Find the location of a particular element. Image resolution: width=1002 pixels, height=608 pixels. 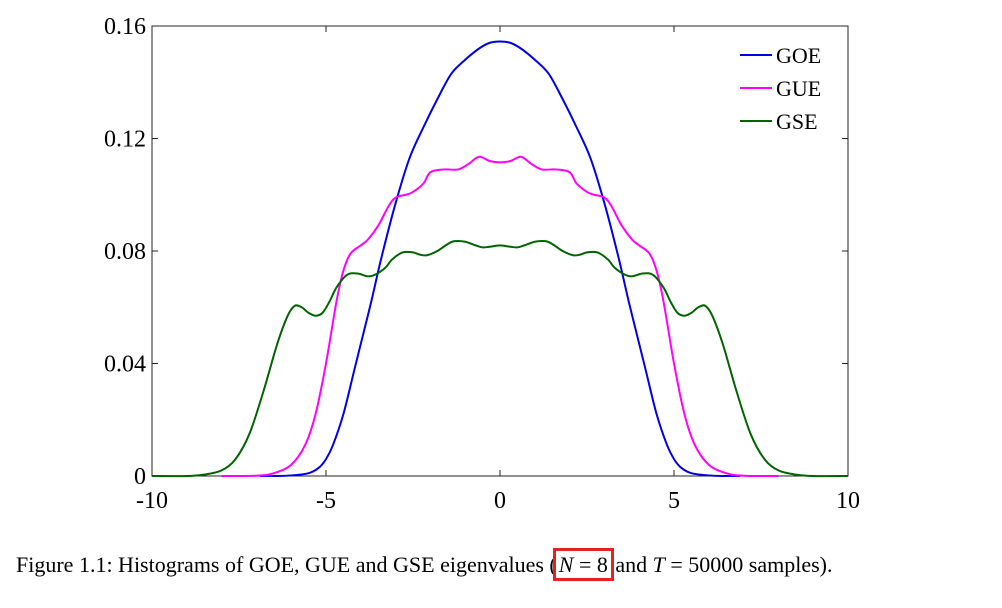

caption-n-equals: = 8 is located at coordinates (590, 564).